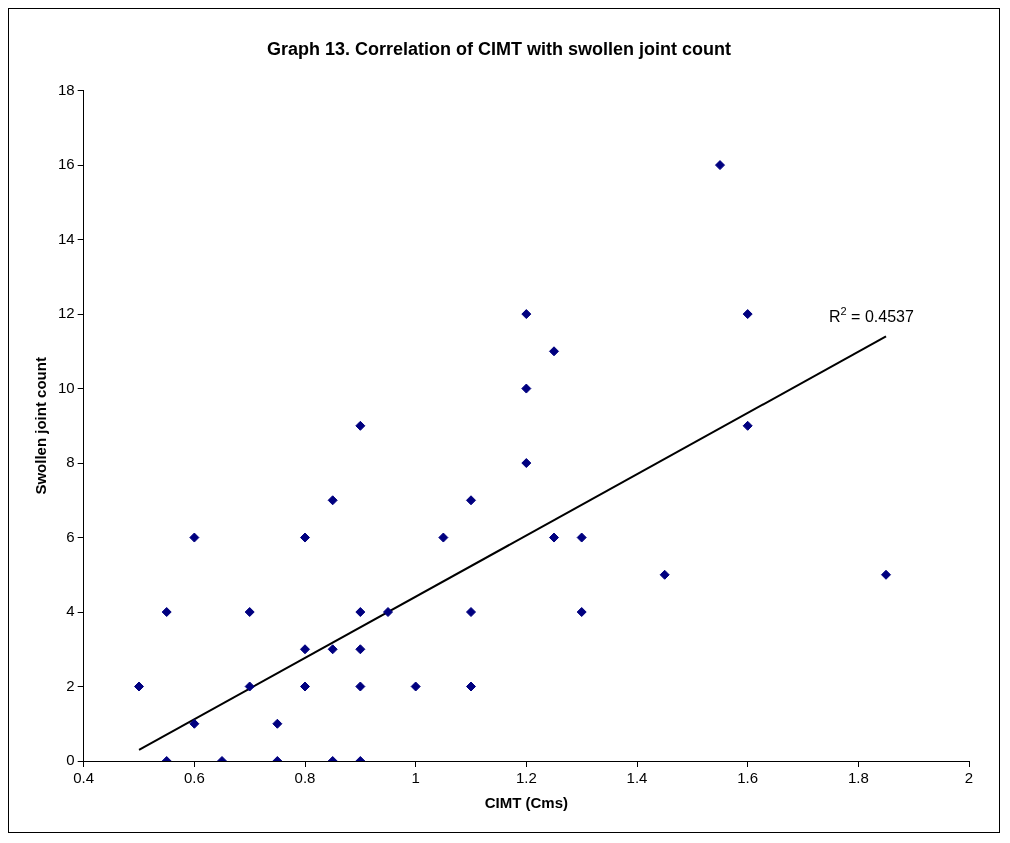 Image resolution: width=1010 pixels, height=843 pixels. Describe the element at coordinates (499, 48) in the screenshot. I see `chart-title: Graph 13. Correlation of CIMT with swollen joint count` at that location.